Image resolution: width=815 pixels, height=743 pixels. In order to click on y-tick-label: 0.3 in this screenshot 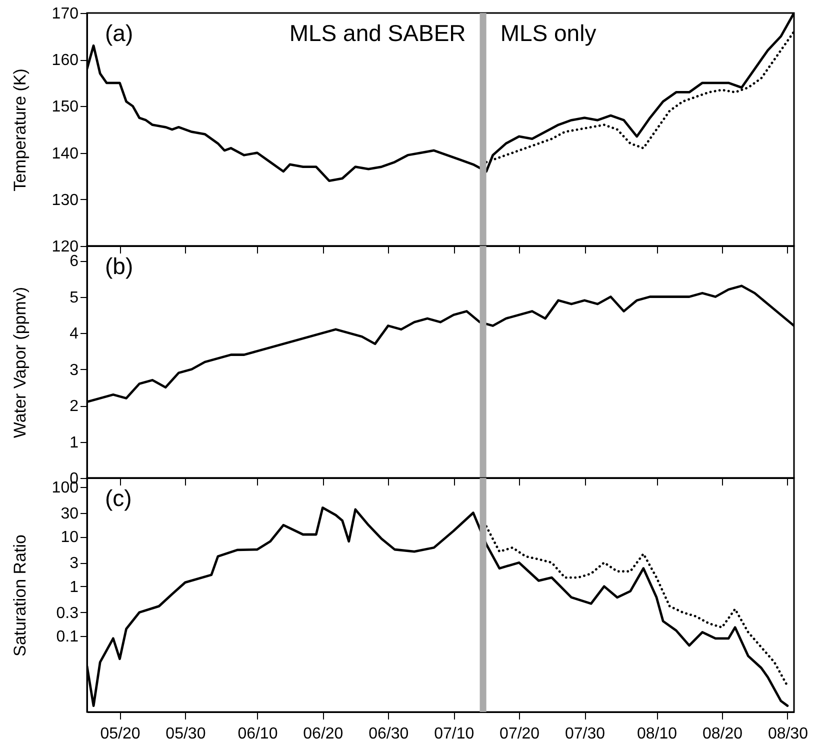, I will do `click(67, 613)`.